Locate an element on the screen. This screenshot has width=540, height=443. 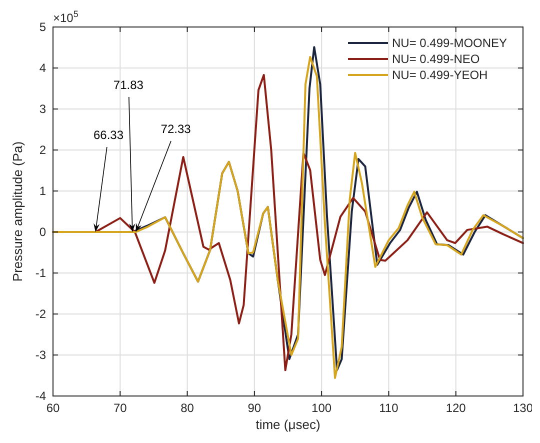
x-tick-label: 110 is located at coordinates (389, 408).